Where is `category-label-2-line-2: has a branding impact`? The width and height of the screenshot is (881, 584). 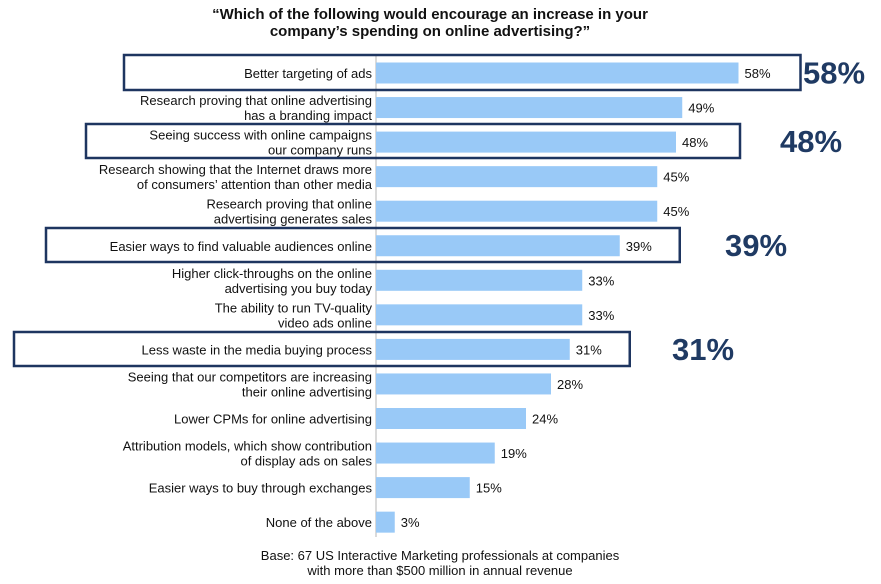
category-label-2-line-2: has a branding impact is located at coordinates (308, 115).